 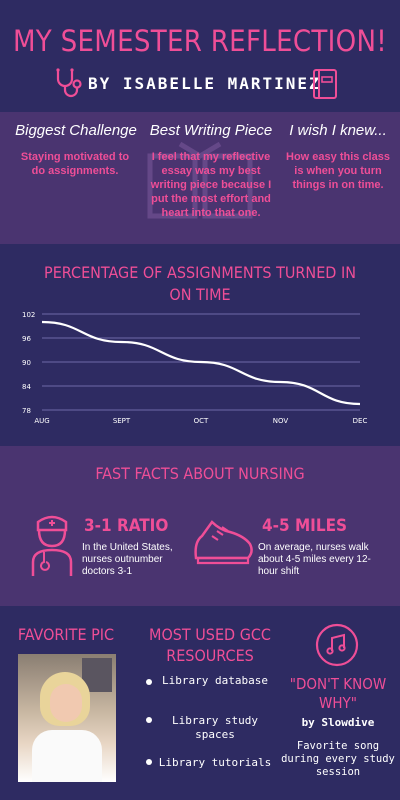 What do you see at coordinates (223, 542) in the screenshot?
I see `sneaker-icon` at bounding box center [223, 542].